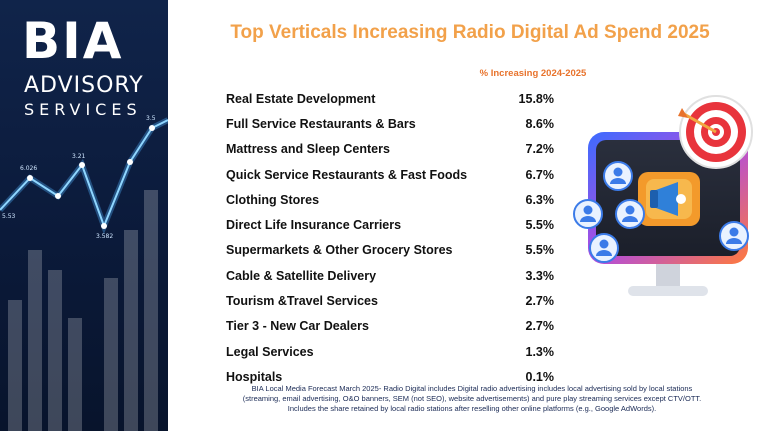 The height and width of the screenshot is (431, 768). What do you see at coordinates (270, 351) in the screenshot?
I see `category-label: Legal Services` at bounding box center [270, 351].